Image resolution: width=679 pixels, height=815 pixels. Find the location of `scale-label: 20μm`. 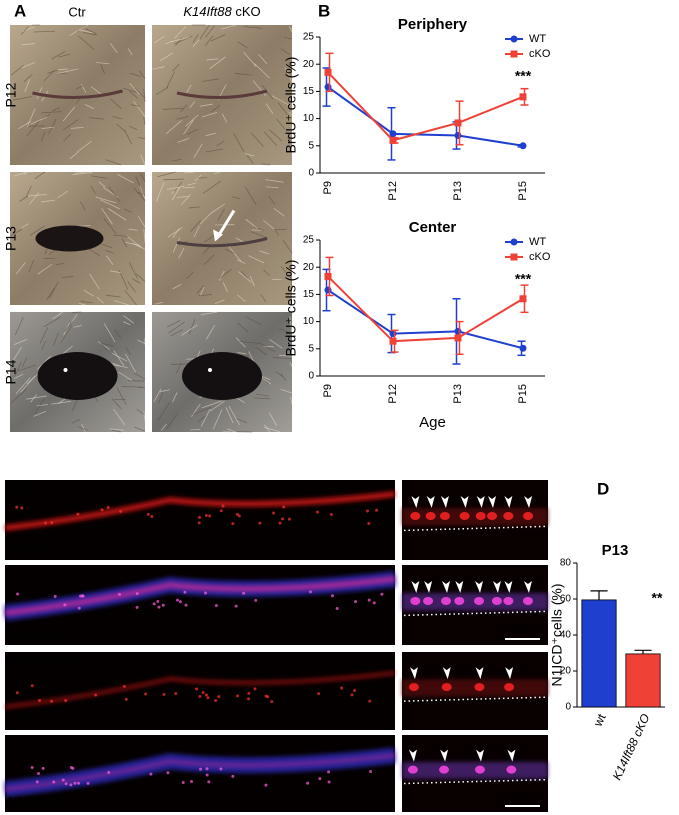

scale-label: 20μm is located at coordinates (522, 796).